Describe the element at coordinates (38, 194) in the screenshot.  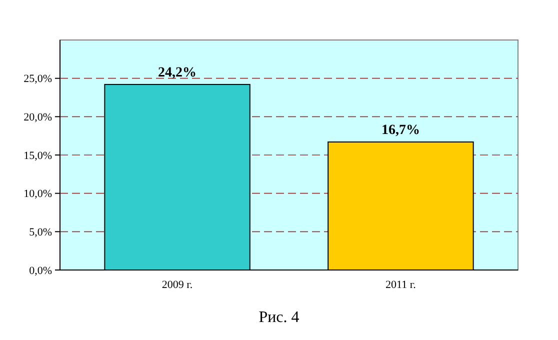
I see `y-tick-label: 10,0%` at that location.